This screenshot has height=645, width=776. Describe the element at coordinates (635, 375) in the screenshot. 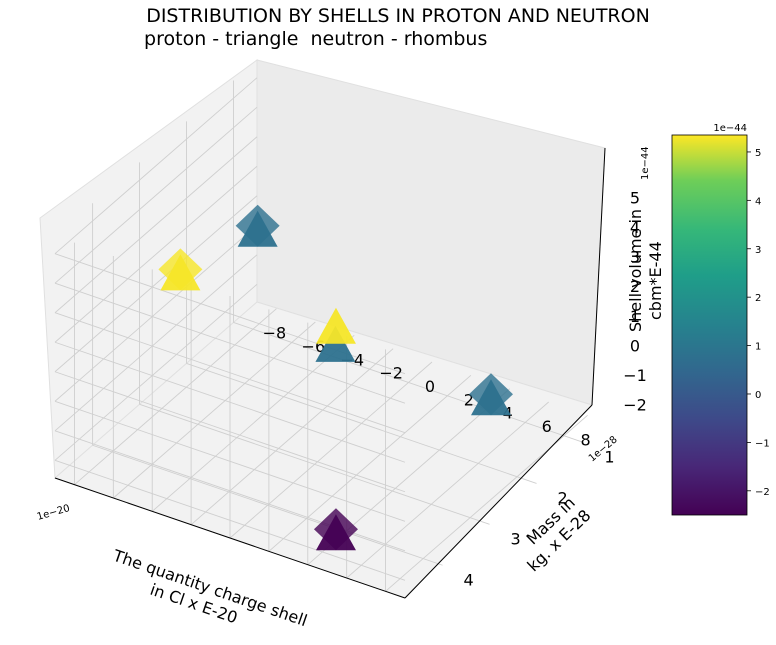

I see `z-tick-label: −1` at that location.